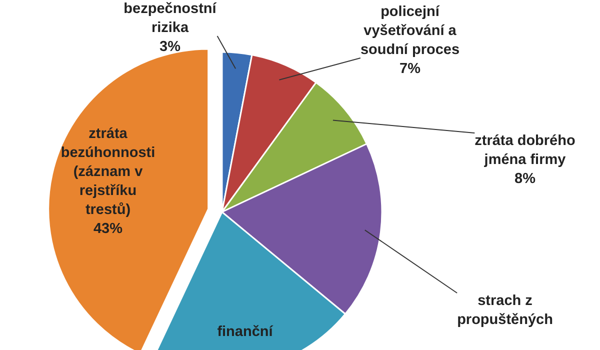 The height and width of the screenshot is (350, 600). Describe the element at coordinates (245, 332) in the screenshot. I see `slice-label: finanční` at that location.